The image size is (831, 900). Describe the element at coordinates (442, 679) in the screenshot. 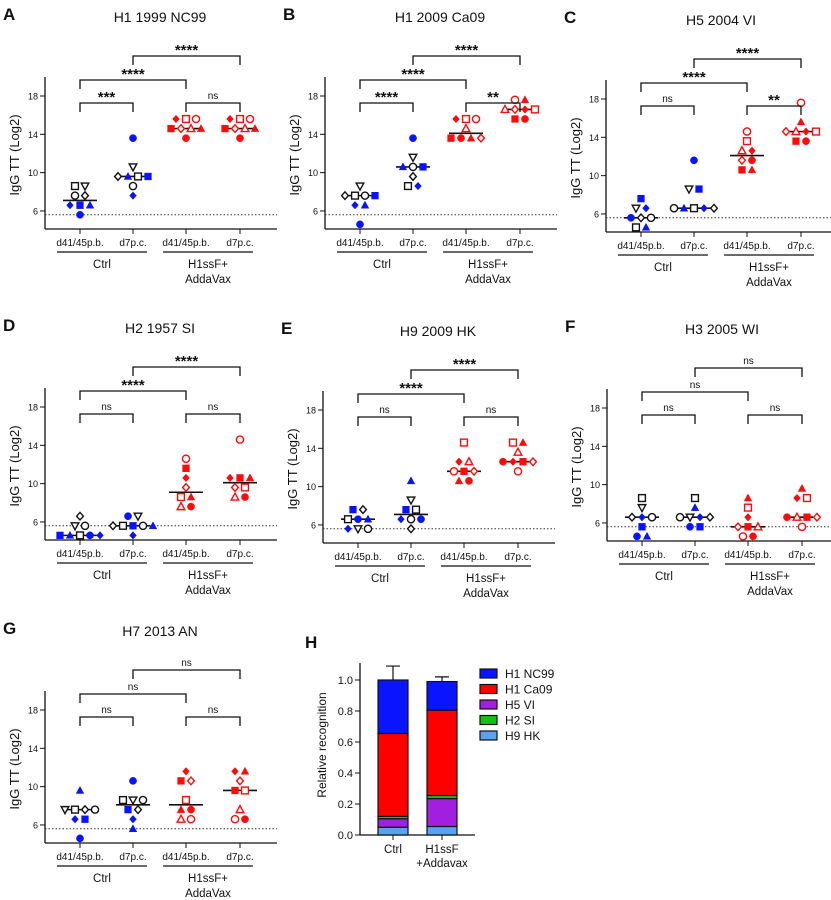

I see `error-bar` at that location.